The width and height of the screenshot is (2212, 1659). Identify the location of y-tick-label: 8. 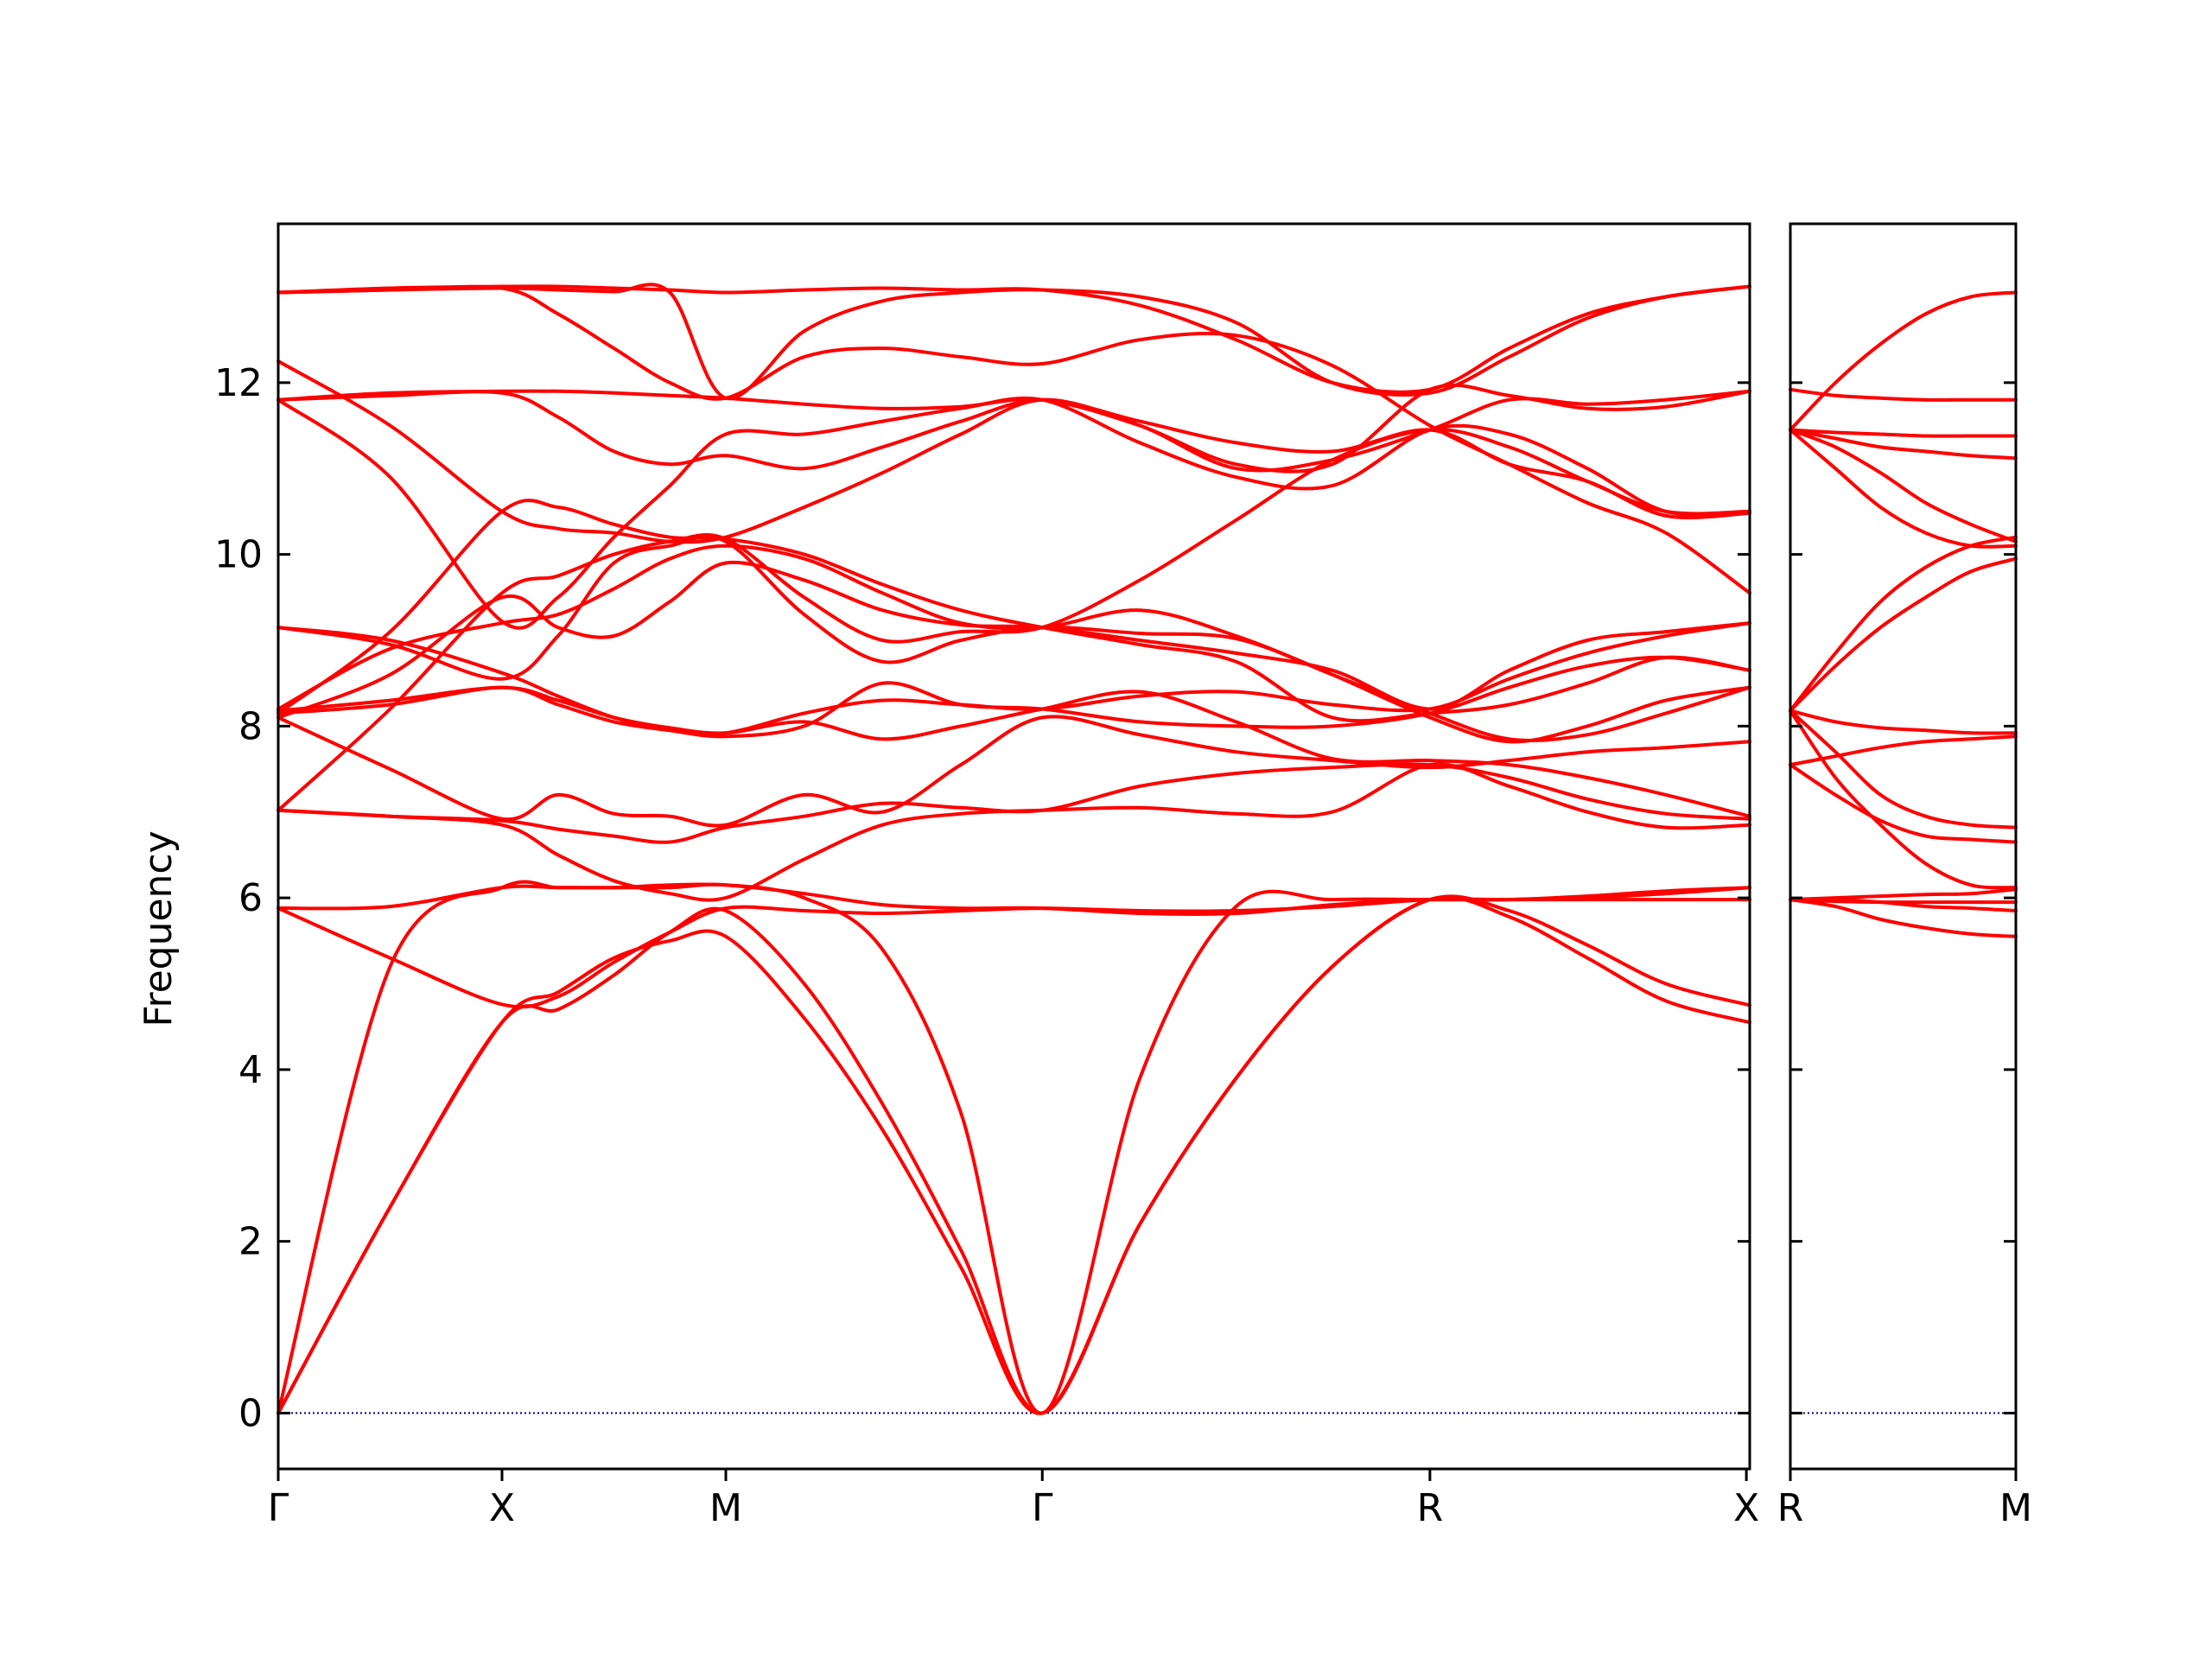
(250, 726).